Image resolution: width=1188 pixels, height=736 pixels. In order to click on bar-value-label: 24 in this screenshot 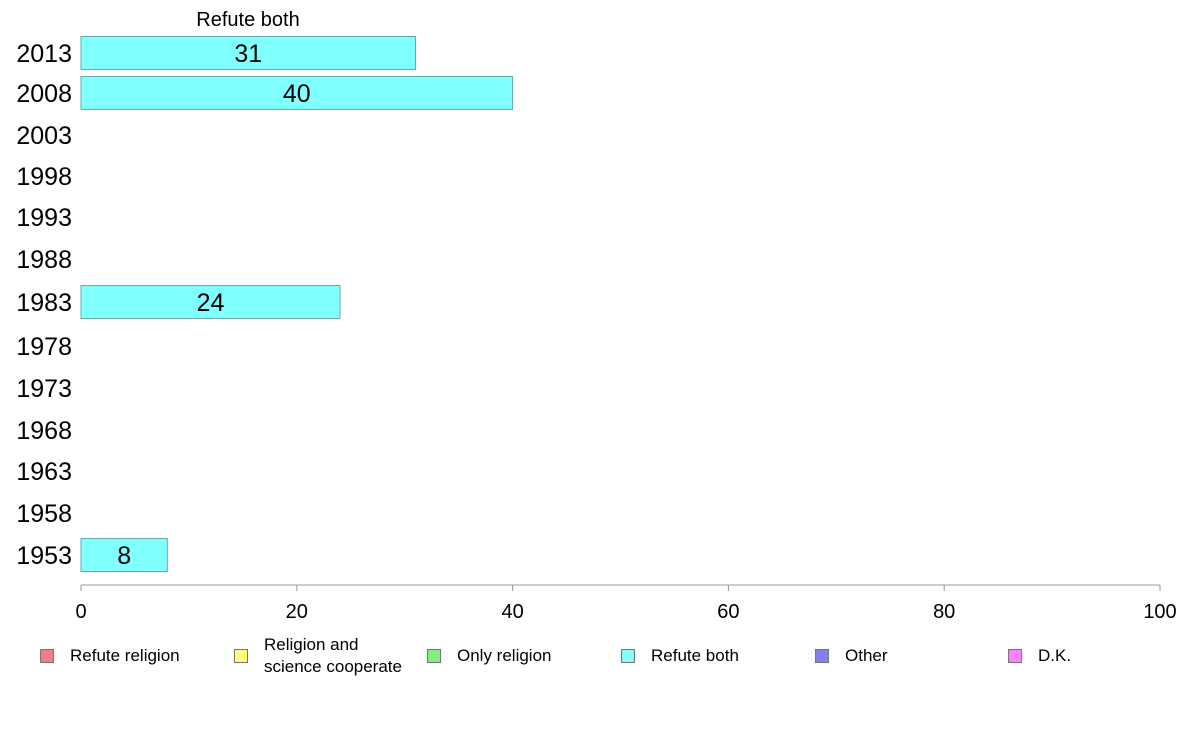, I will do `click(211, 303)`.